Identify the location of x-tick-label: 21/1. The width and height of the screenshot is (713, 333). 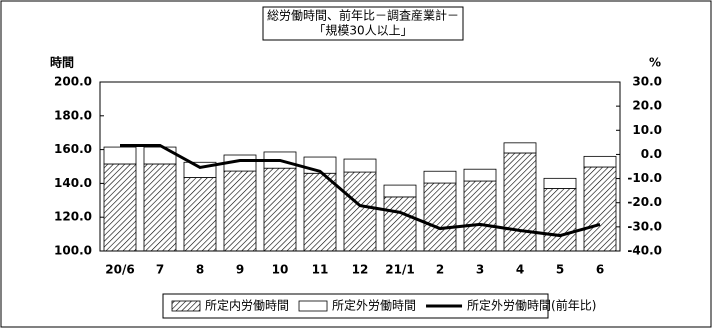
(399, 270).